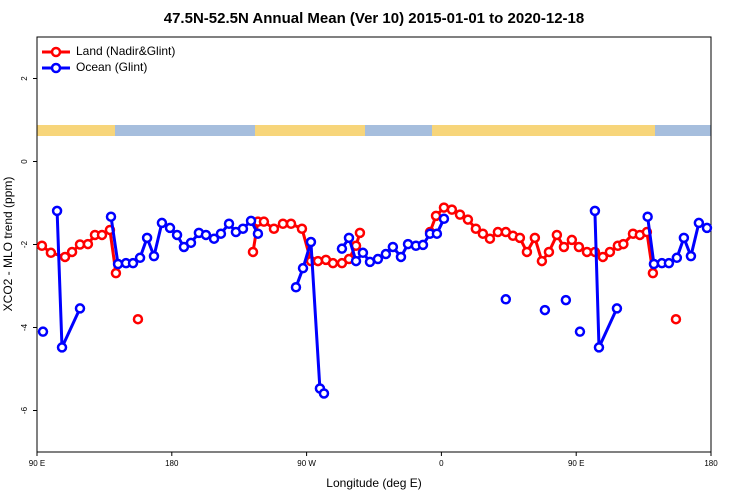 Image resolution: width=750 pixels, height=500 pixels. Describe the element at coordinates (24, 410) in the screenshot. I see `y-tick-label: -6` at that location.